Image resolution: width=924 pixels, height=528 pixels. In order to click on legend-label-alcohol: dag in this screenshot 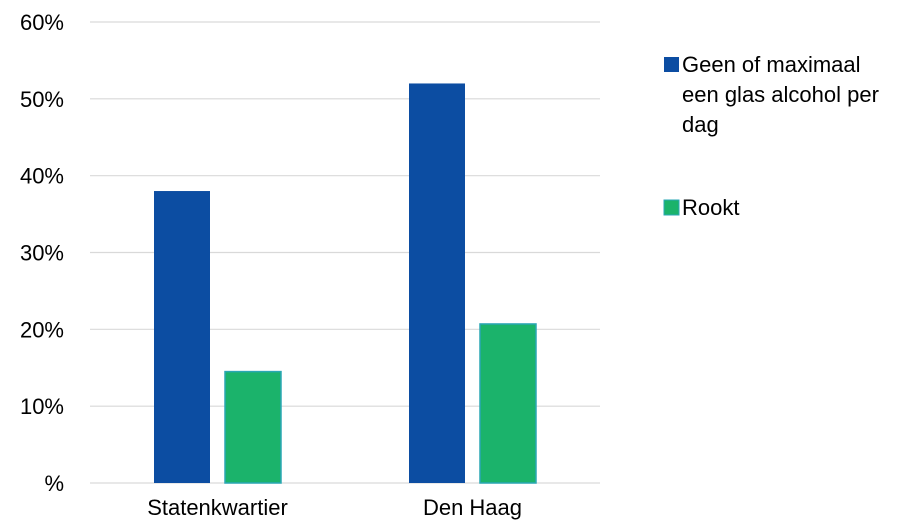, I will do `click(700, 124)`.